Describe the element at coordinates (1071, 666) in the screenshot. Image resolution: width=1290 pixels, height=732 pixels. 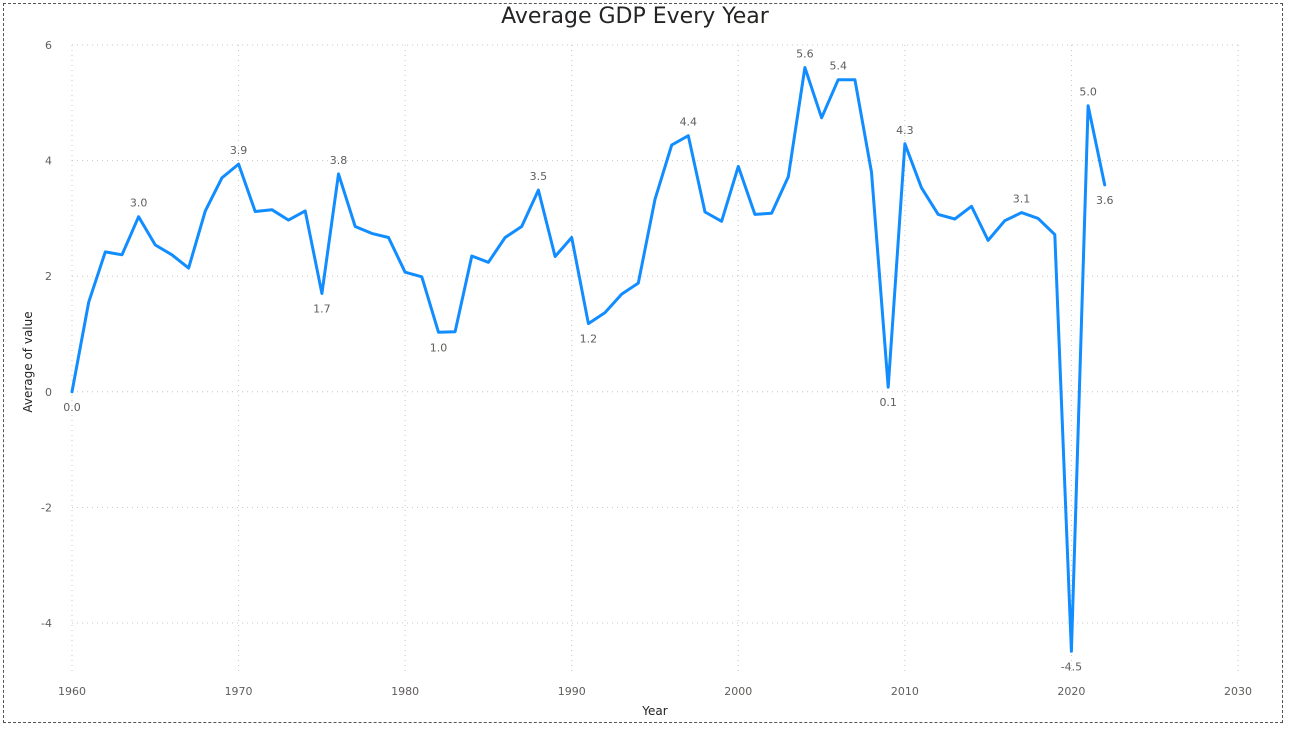
I see `data-label: -4.5` at that location.